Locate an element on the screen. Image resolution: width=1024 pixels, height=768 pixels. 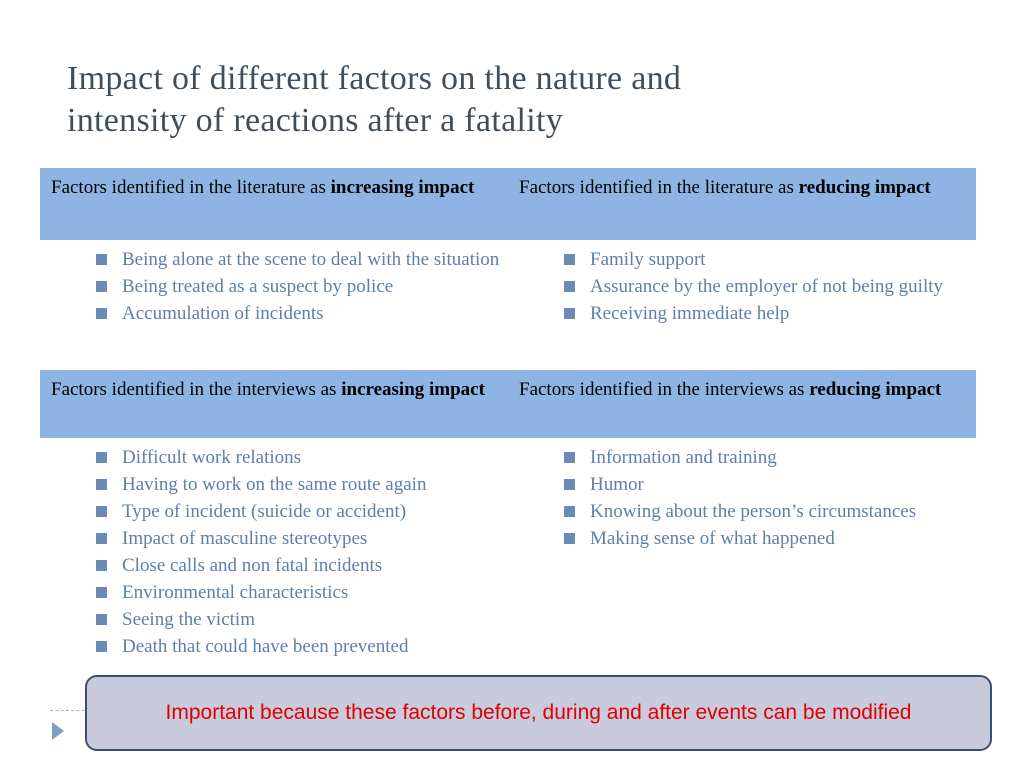
play-arrow-icon is located at coordinates (58, 731).